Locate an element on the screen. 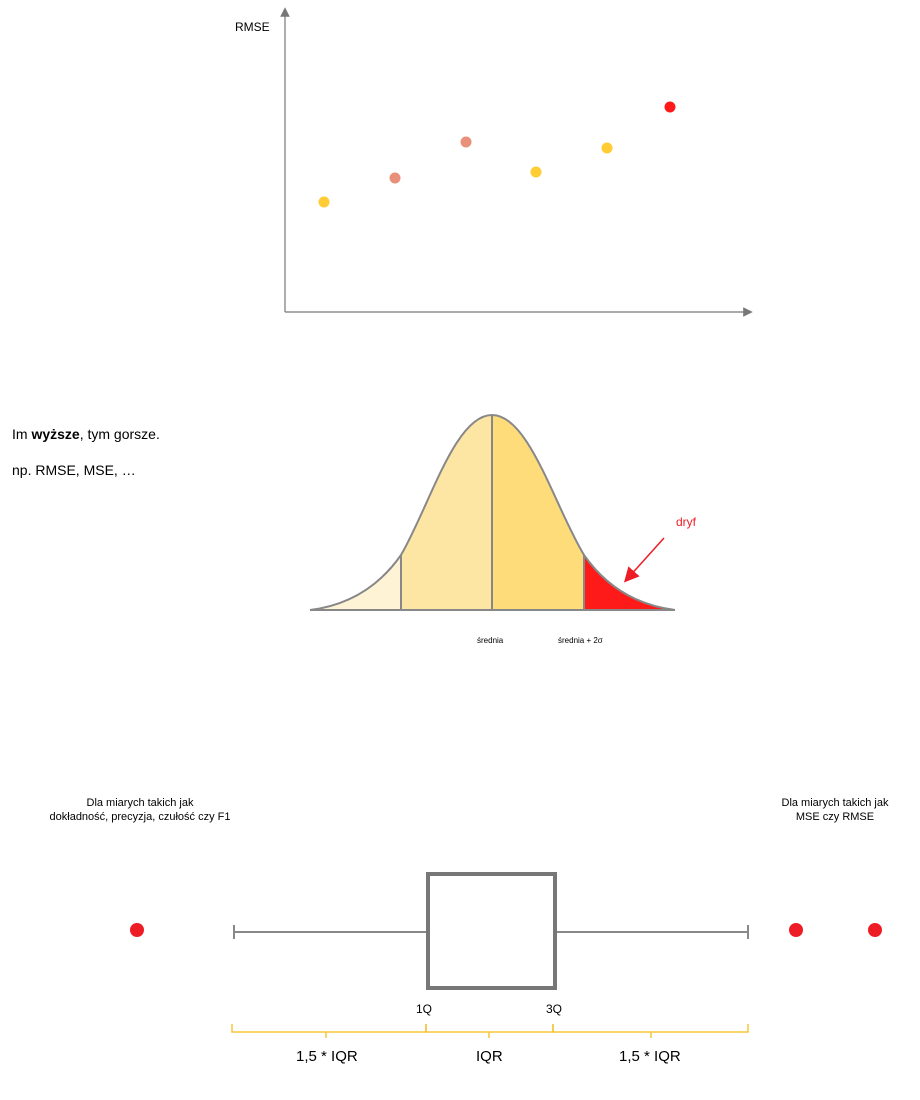 The width and height of the screenshot is (920, 1100). y-axis-label: RMSE is located at coordinates (252, 27).